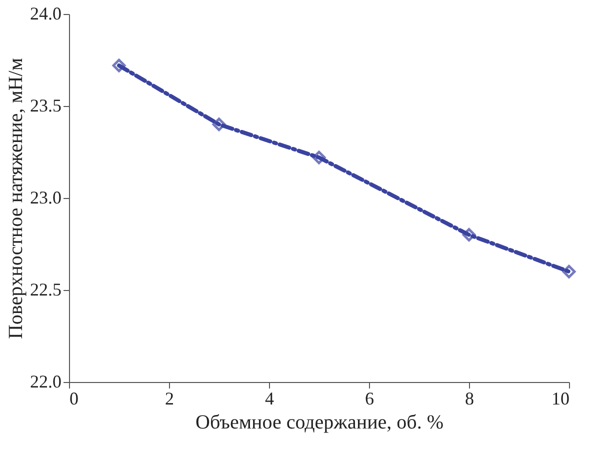 This screenshot has height=463, width=608. What do you see at coordinates (561, 398) in the screenshot?
I see `x-tick-label: 10` at bounding box center [561, 398].